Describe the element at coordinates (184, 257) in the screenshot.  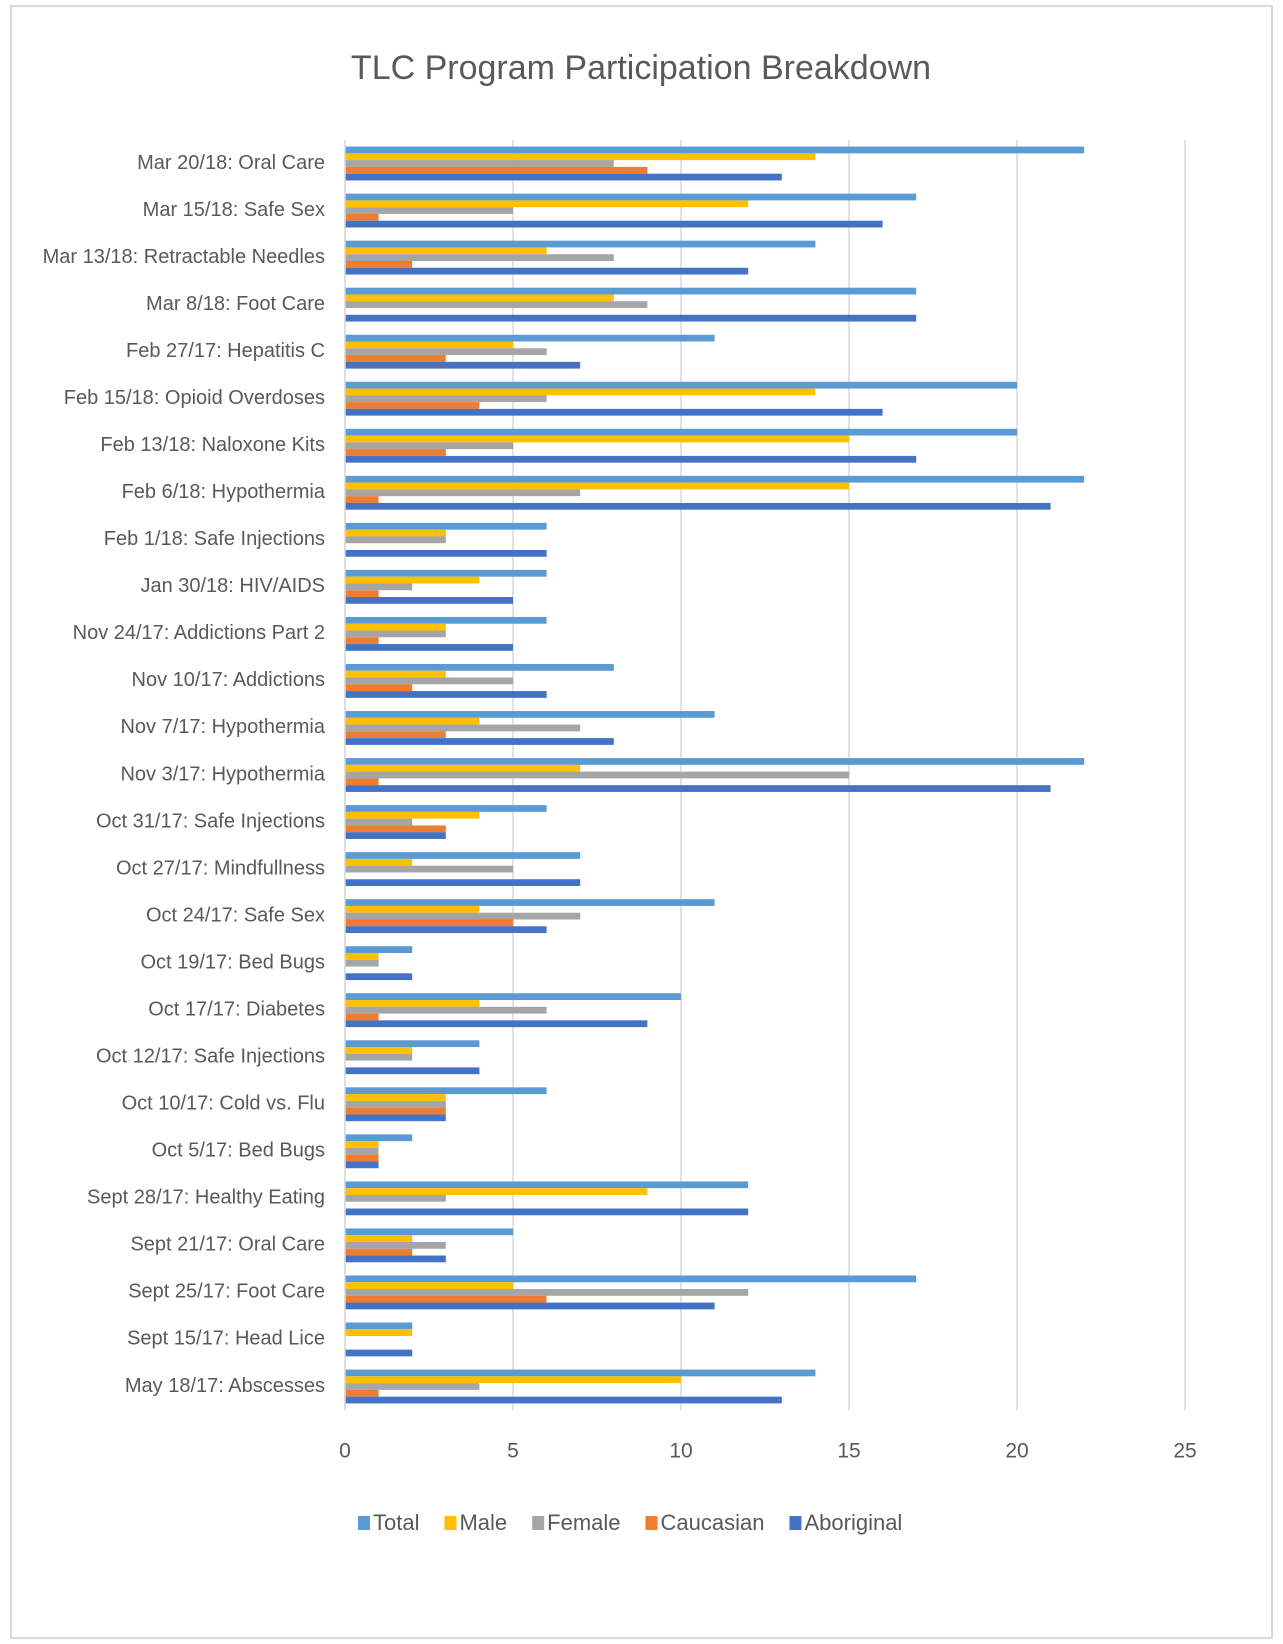
I see `y-tick-label: Mar 13/18: Retractable Needles` at that location.